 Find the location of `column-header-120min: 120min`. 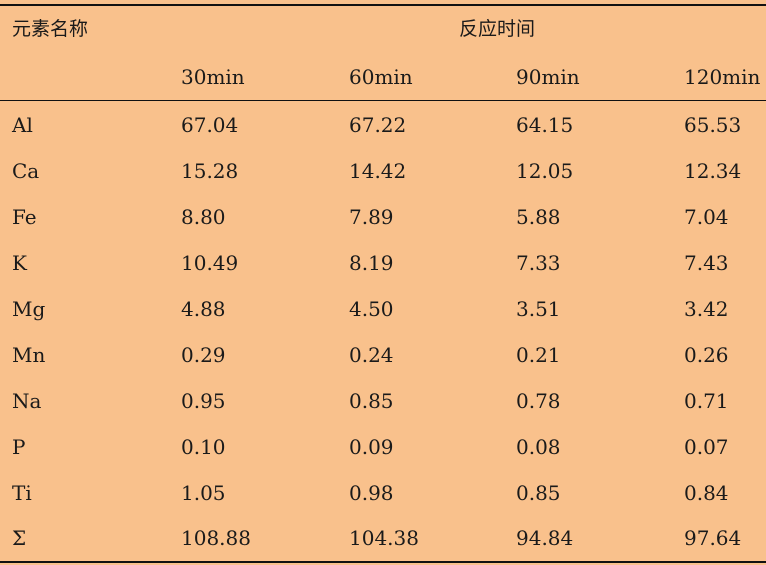

column-header-120min: 120min is located at coordinates (722, 77).